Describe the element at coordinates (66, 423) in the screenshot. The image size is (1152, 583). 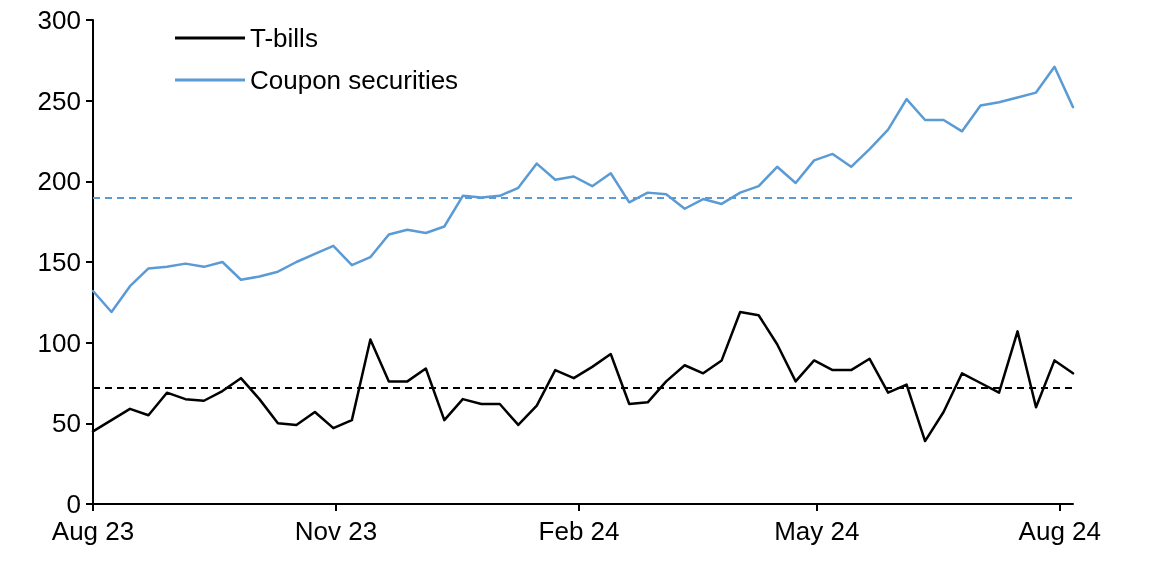
I see `y-tick-label: 50` at that location.